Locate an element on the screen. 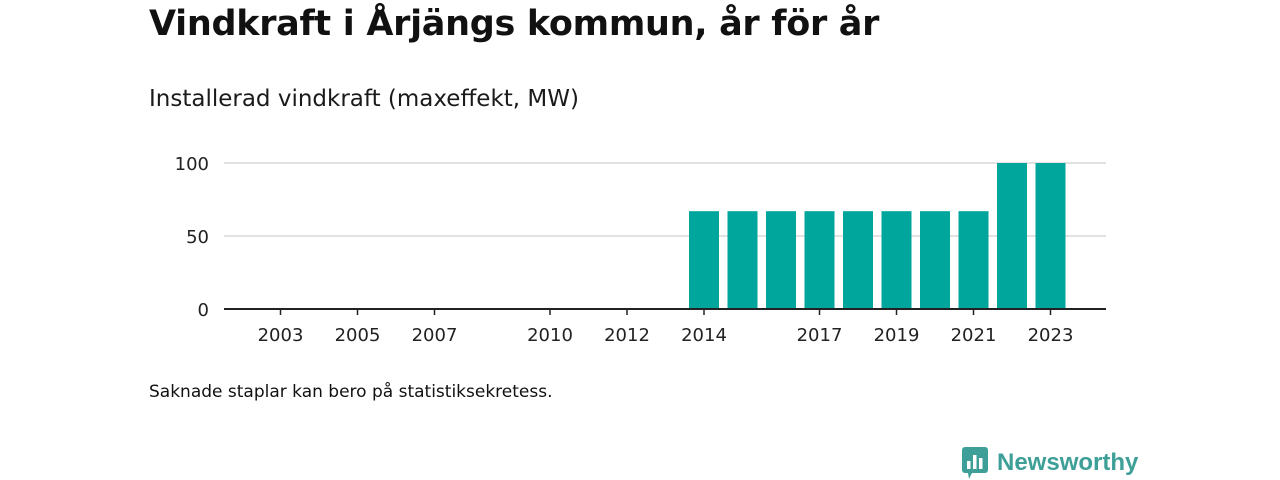 This screenshot has width=1280, height=480. x-tick-label: 2014 is located at coordinates (704, 335).